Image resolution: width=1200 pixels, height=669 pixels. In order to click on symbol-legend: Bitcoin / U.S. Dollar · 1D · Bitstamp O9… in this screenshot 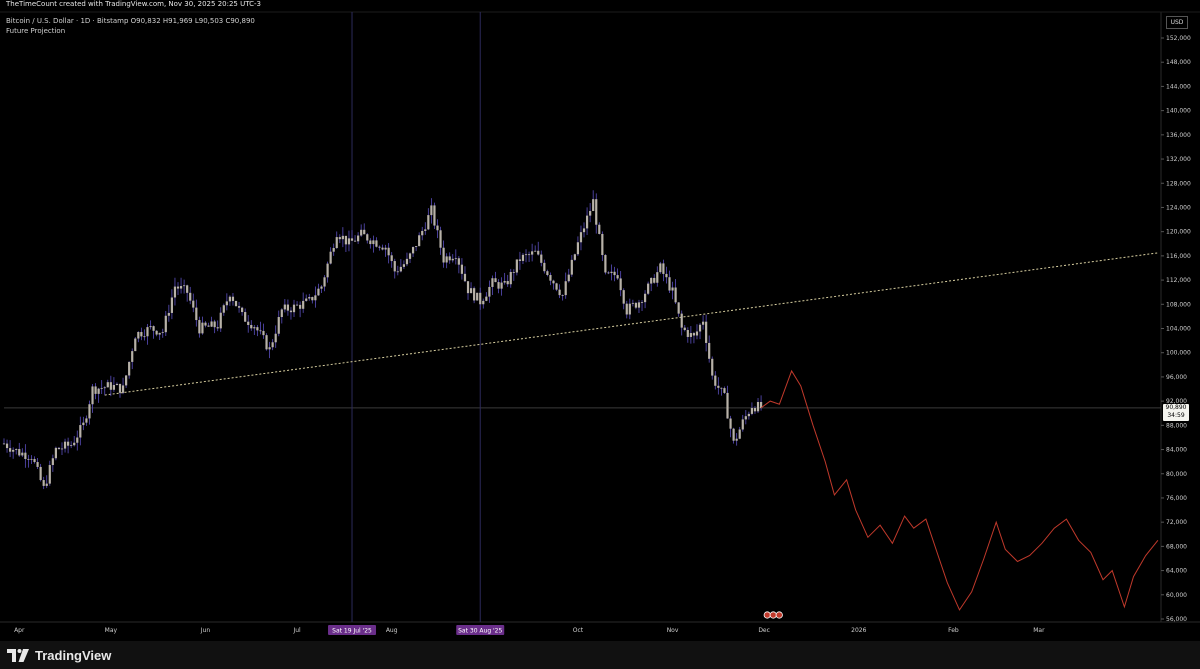, I will do `click(130, 21)`.